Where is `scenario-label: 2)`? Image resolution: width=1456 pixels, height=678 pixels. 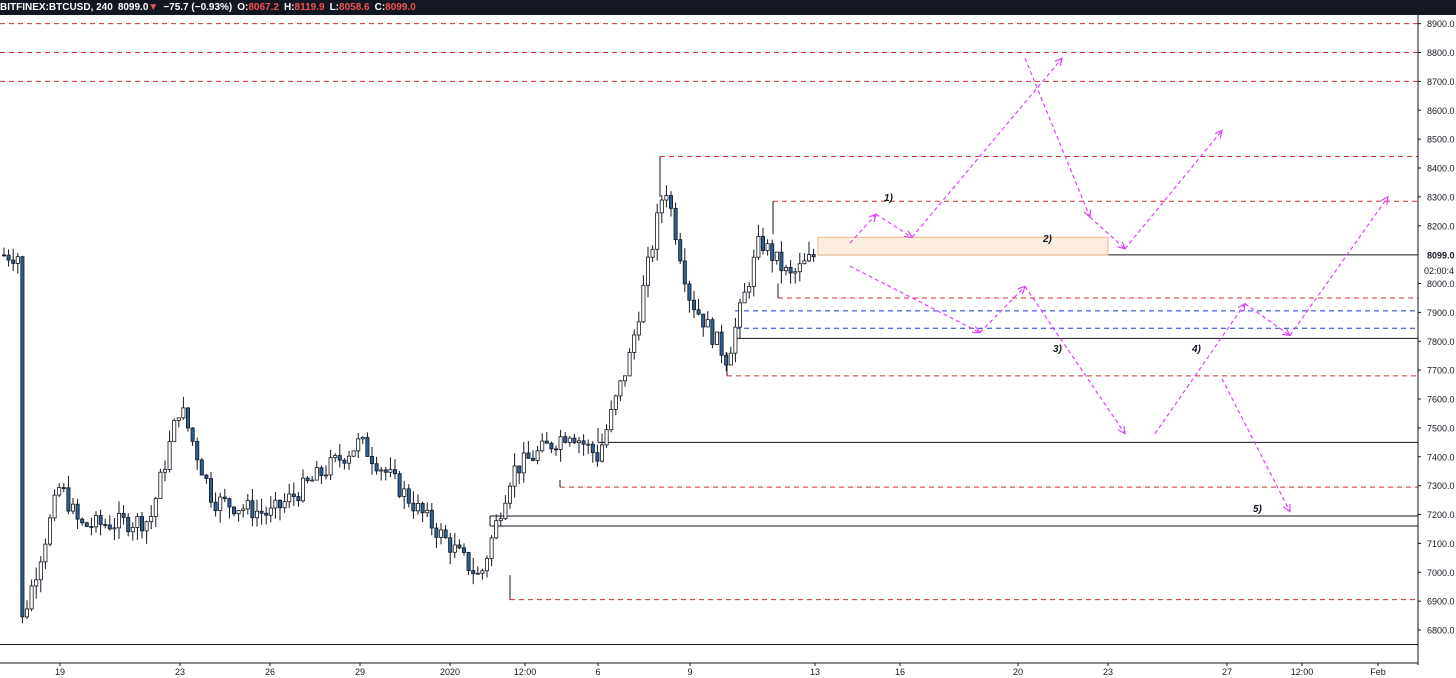 scenario-label: 2) is located at coordinates (1047, 239).